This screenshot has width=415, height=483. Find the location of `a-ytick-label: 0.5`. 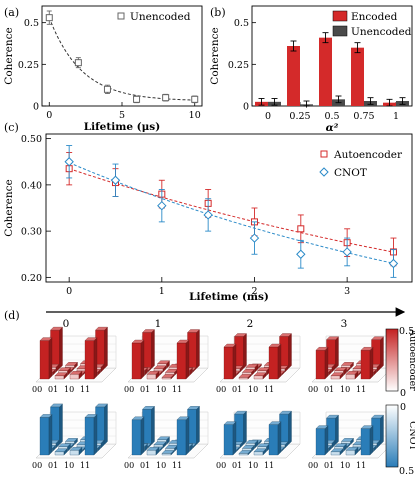

a-ytick-label: 0.5 is located at coordinates (31, 23).